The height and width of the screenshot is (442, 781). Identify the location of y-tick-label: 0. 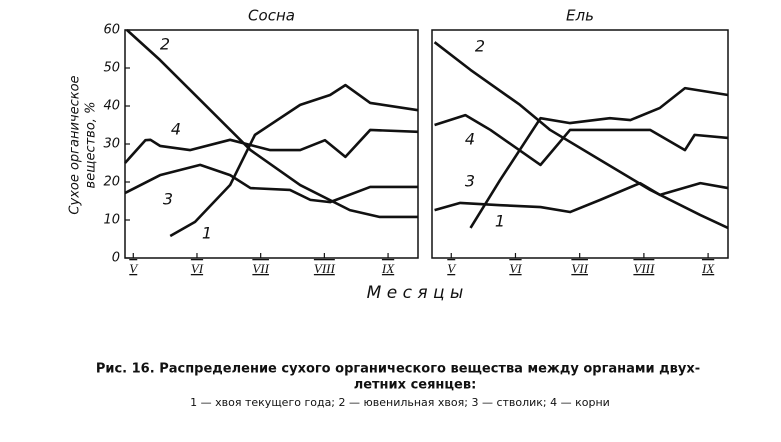
(116, 258).